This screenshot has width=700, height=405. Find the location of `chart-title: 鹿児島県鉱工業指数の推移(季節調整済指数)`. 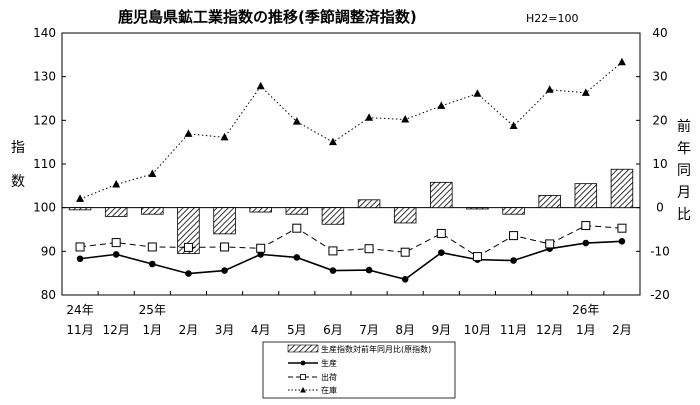

chart-title: 鹿児島県鉱工業指数の推移(季節調整済指数) is located at coordinates (267, 17).